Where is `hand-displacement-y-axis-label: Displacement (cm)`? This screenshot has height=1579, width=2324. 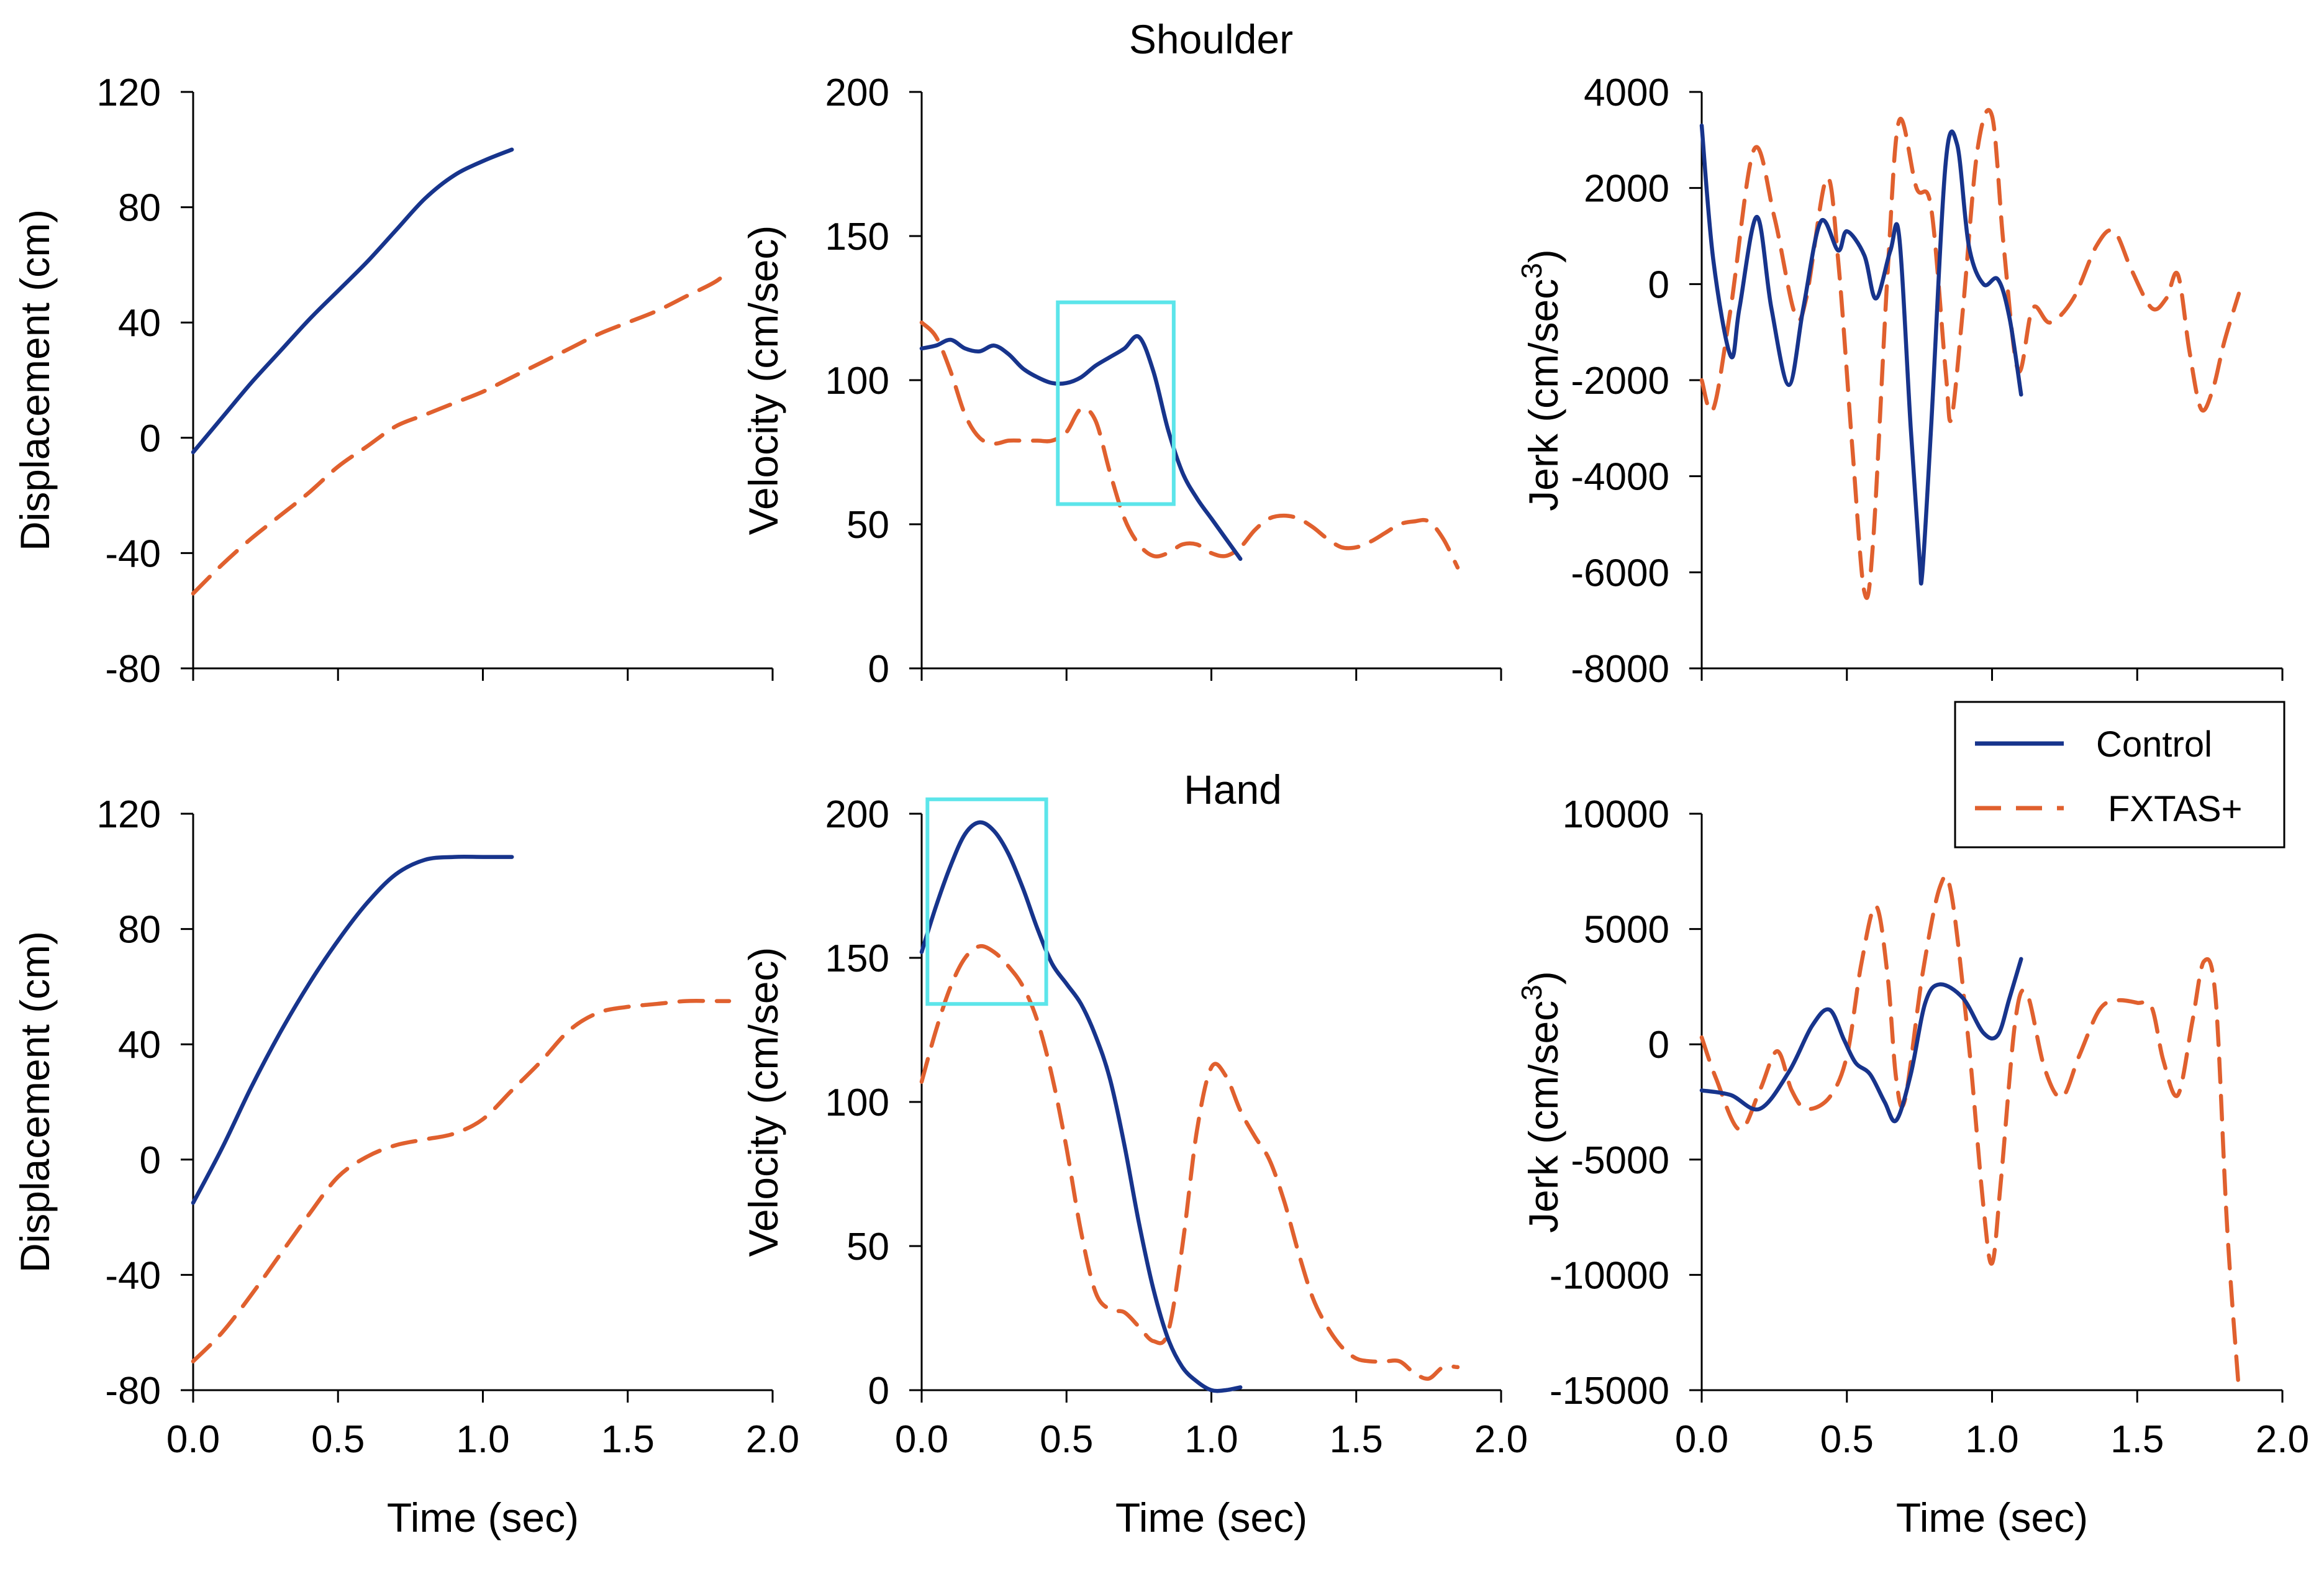
hand-displacement-y-axis-label: Displacement (cm) is located at coordinates (35, 1102).